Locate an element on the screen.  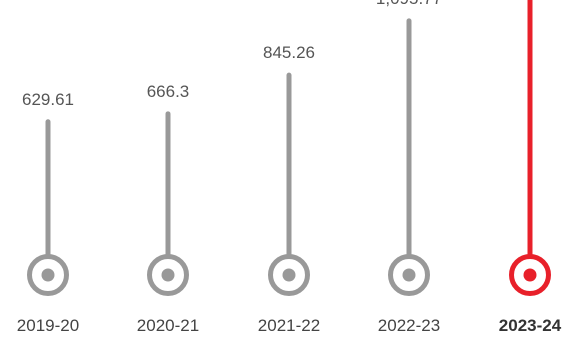
category-label-2019-20: 2019-20 is located at coordinates (48, 325).